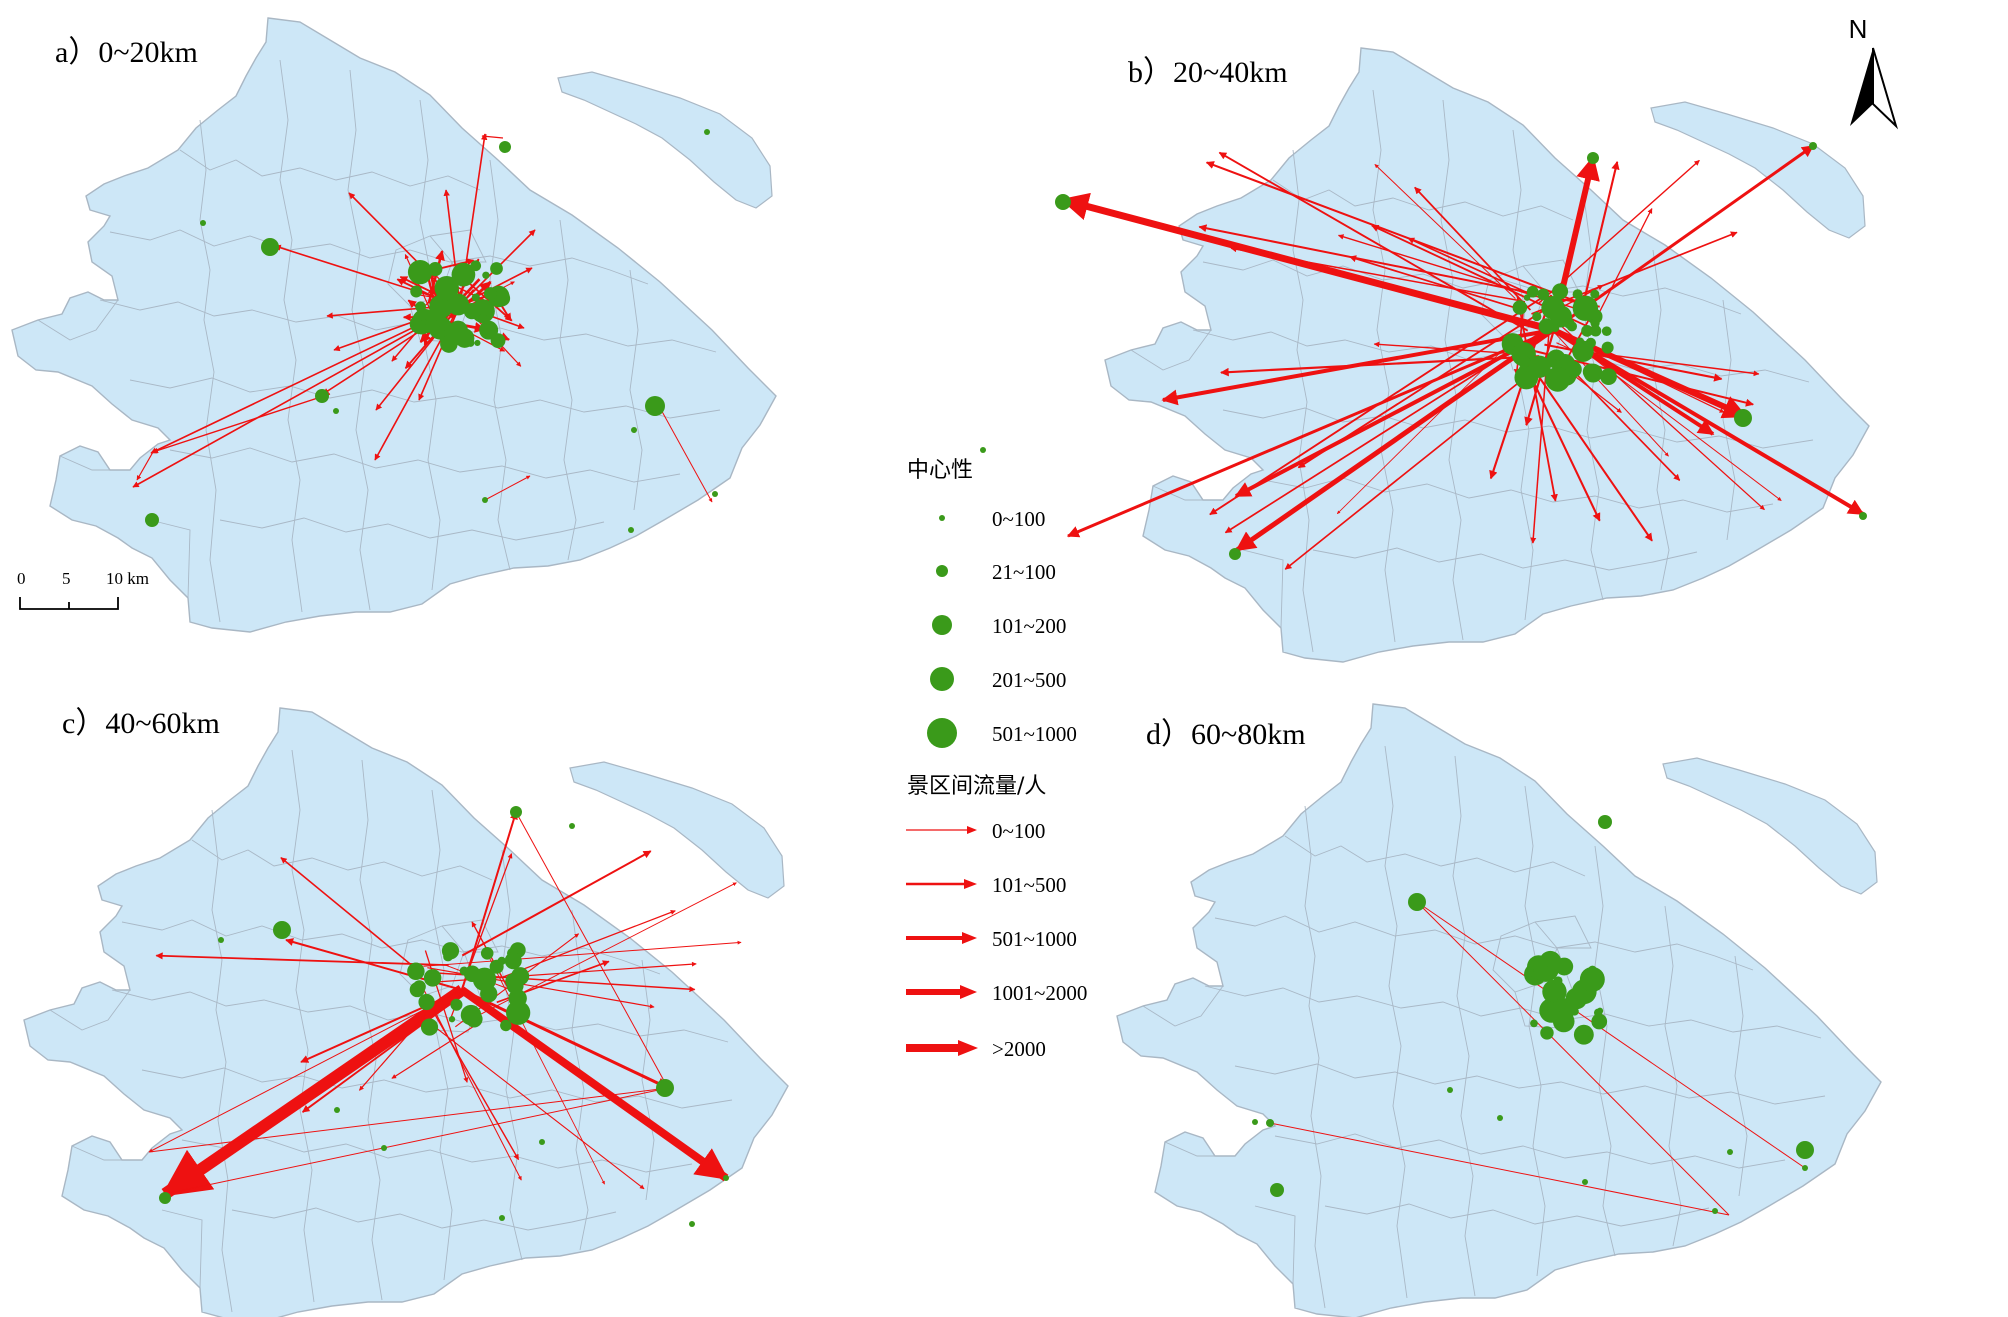  Describe the element at coordinates (1029, 626) in the screenshot. I see `legend-centrality-2: 101~200` at that location.